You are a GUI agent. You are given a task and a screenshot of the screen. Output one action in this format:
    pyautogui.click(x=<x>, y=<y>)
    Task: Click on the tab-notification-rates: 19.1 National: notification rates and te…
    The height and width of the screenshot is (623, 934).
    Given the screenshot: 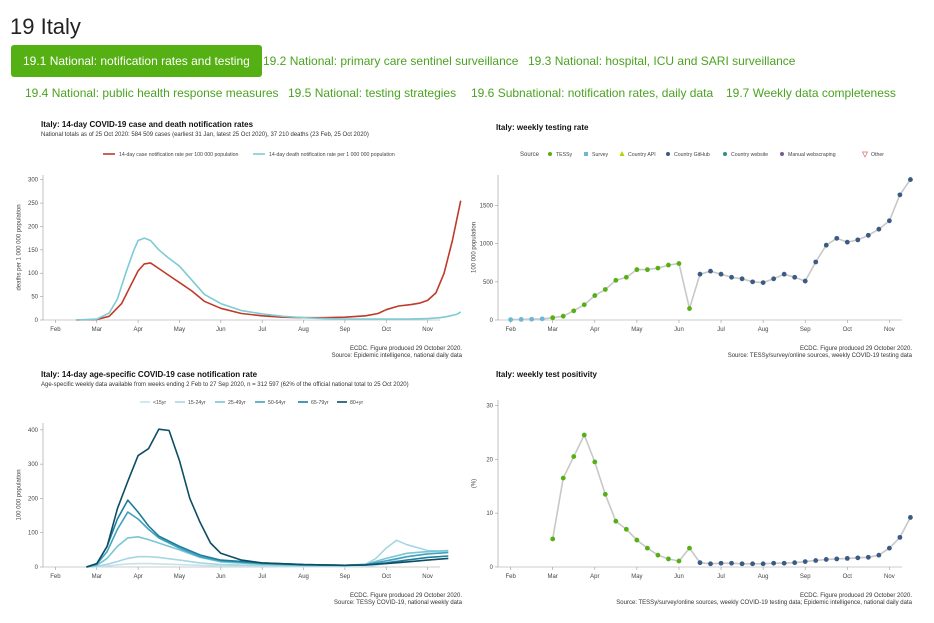 What is the action you would take?
    pyautogui.click(x=136, y=61)
    